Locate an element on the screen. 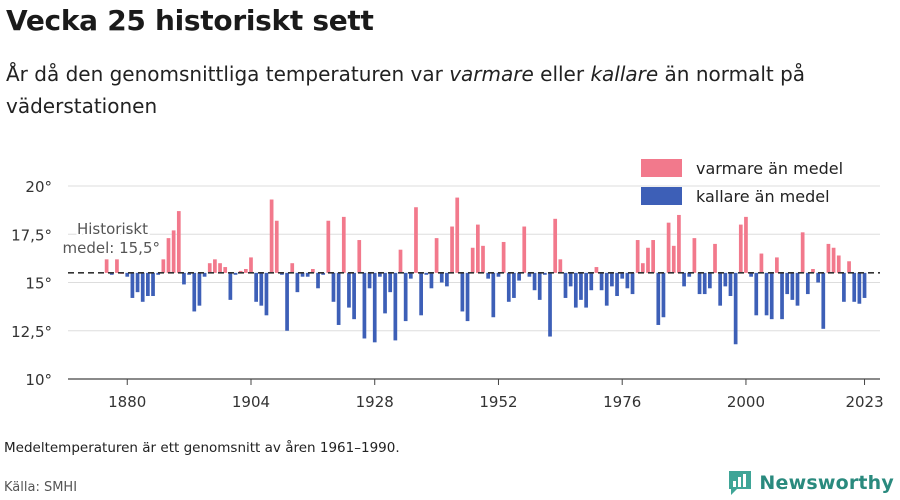 This screenshot has height=500, width=900. y-tick-label: 12,5° is located at coordinates (31, 332).